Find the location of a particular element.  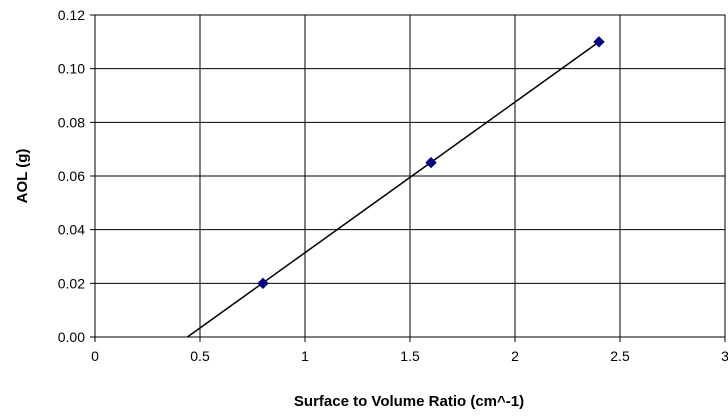

y-tick-label: 0.08 is located at coordinates (71, 122).